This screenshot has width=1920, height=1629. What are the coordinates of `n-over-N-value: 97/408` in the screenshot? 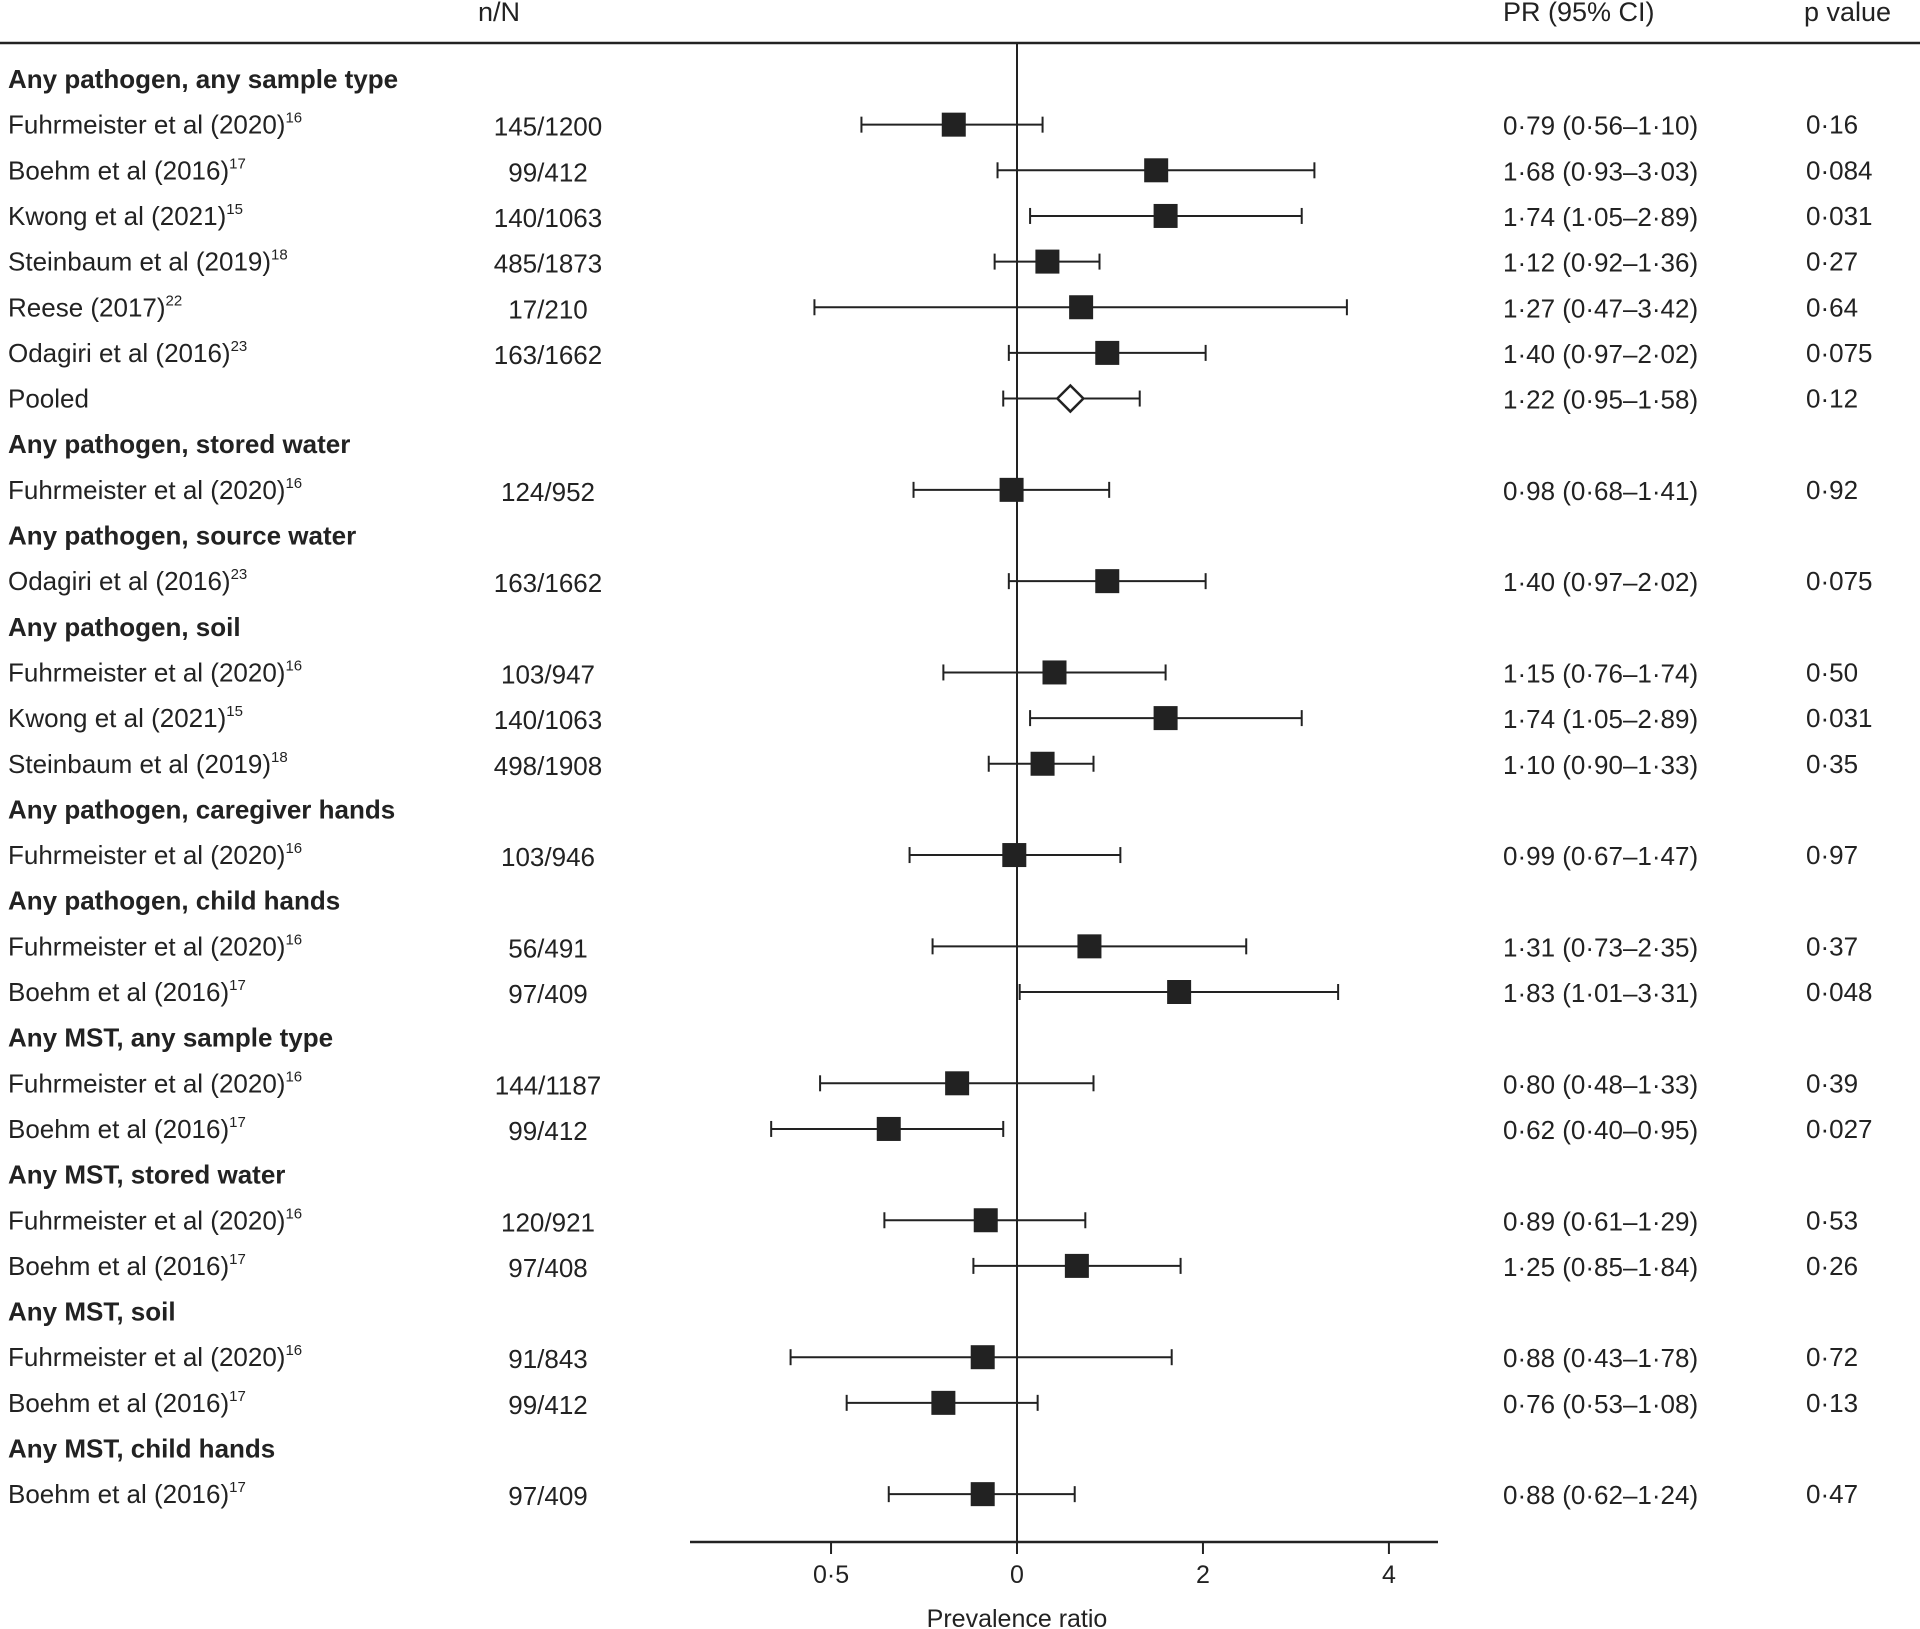 It's located at (548, 1268).